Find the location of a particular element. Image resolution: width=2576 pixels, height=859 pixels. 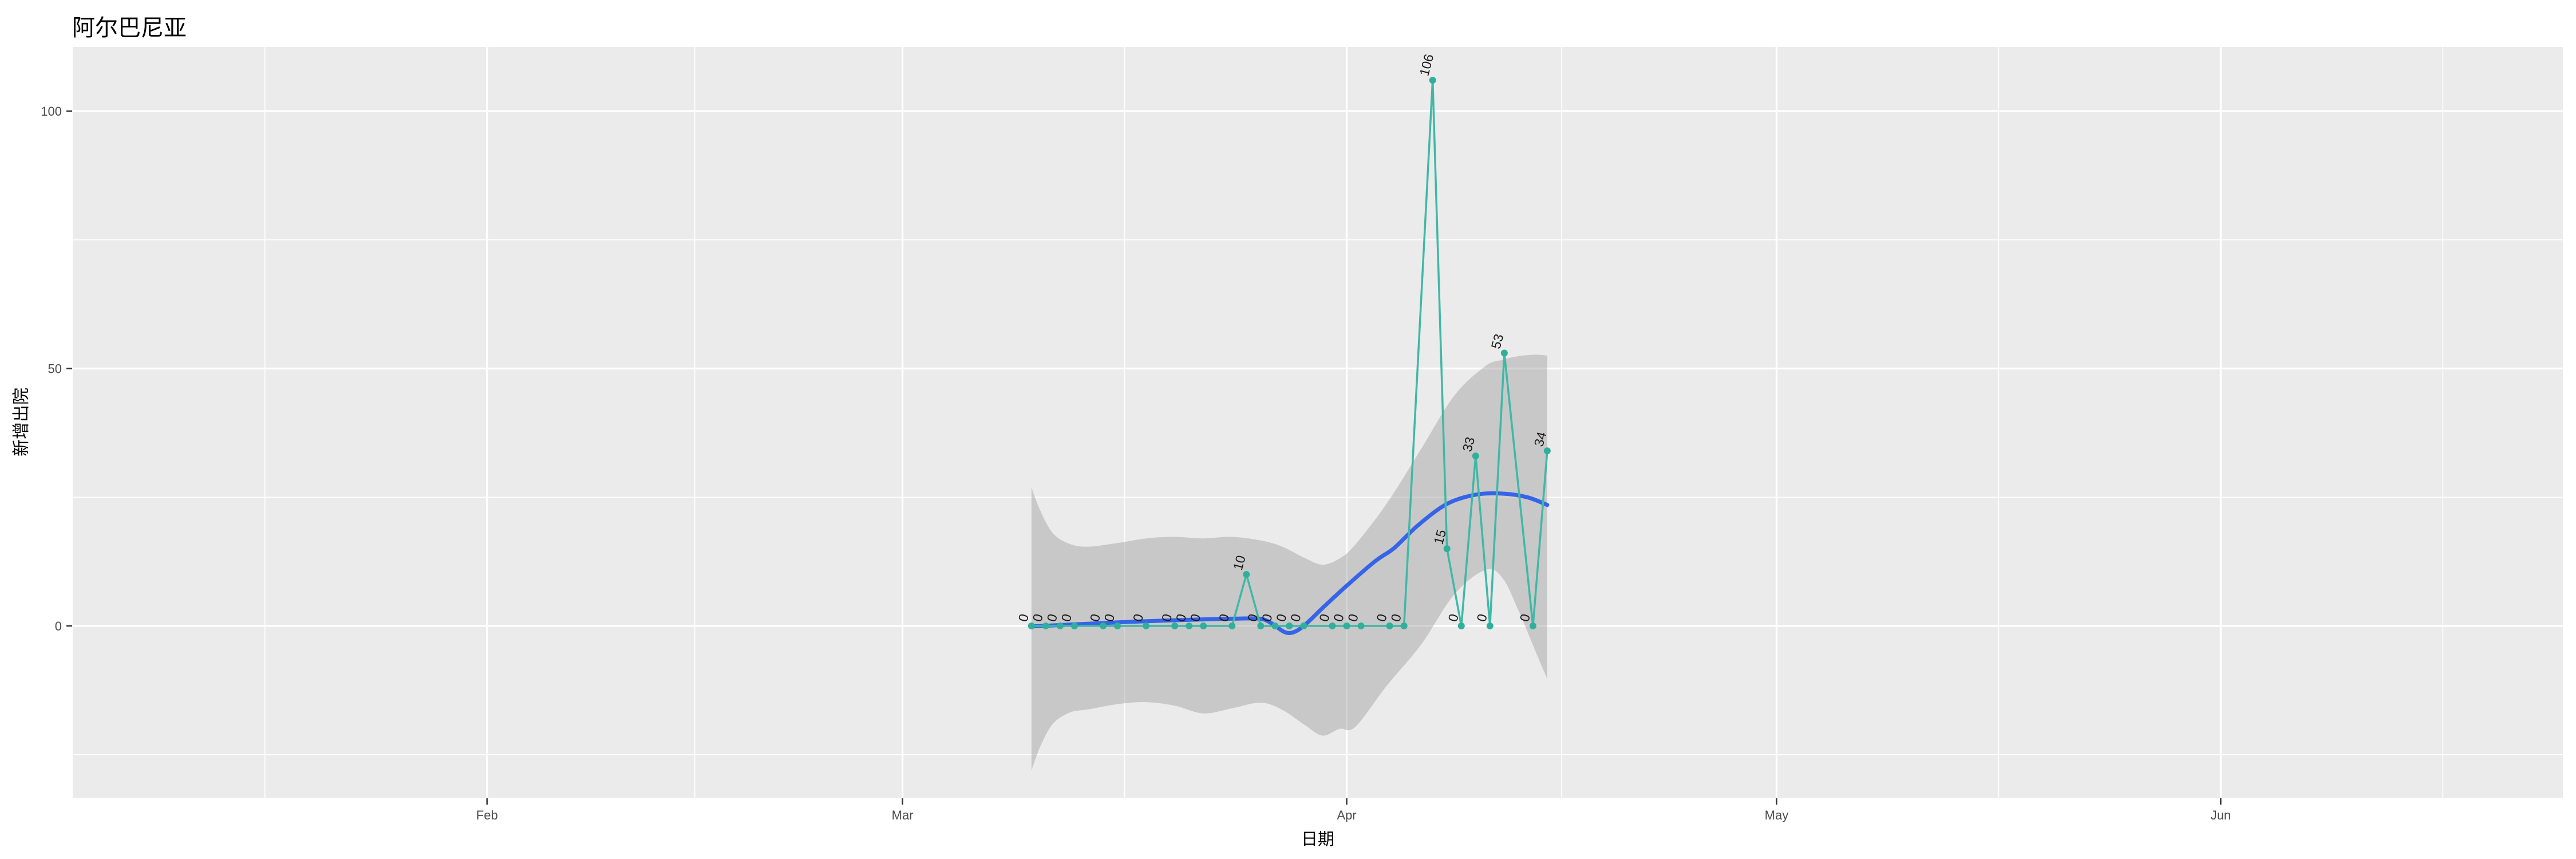

x-tick-label: Feb is located at coordinates (487, 815).